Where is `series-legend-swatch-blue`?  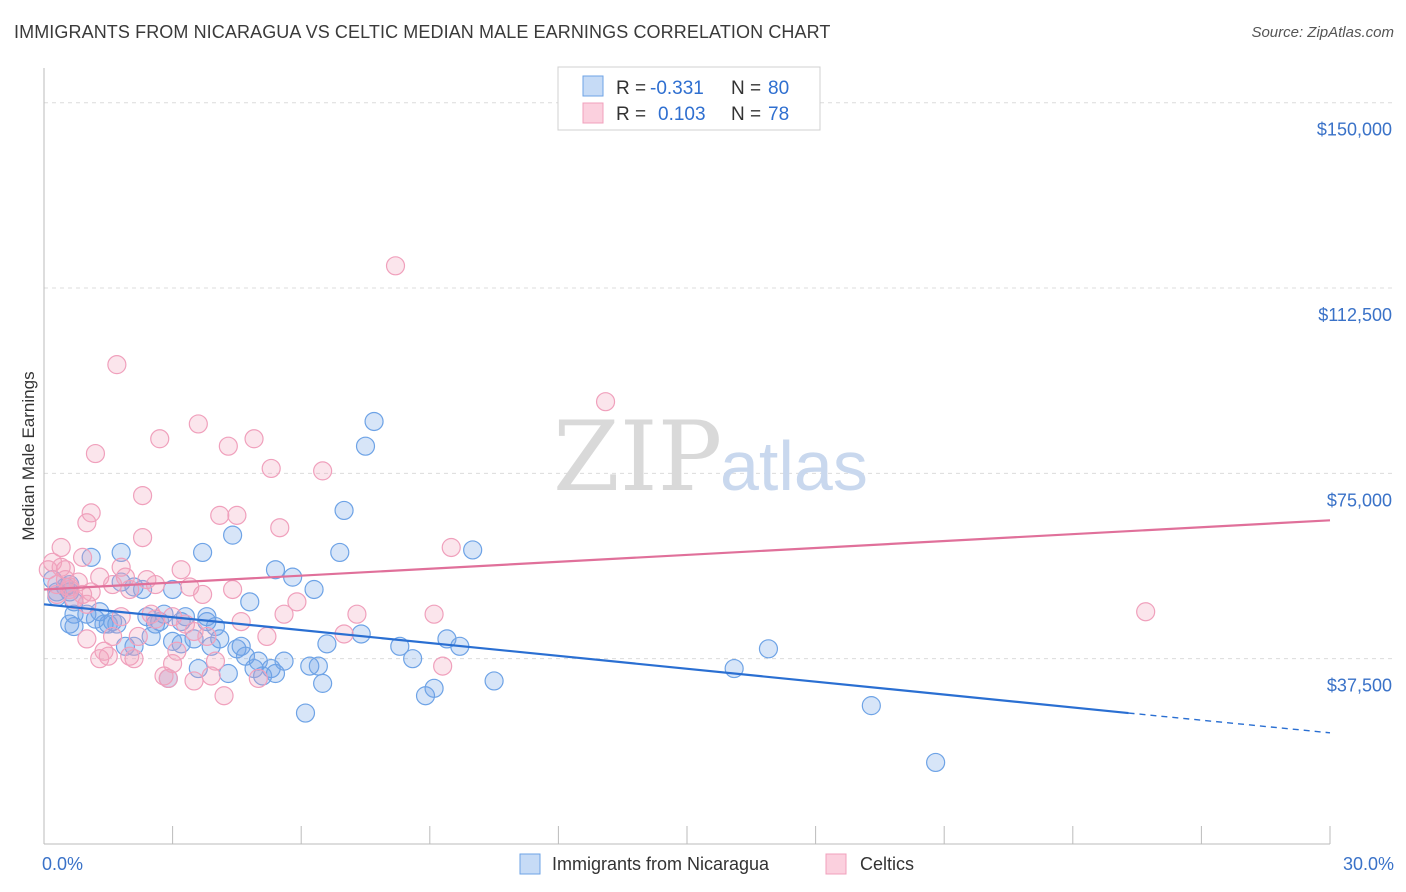 series-legend-swatch-blue is located at coordinates (530, 864).